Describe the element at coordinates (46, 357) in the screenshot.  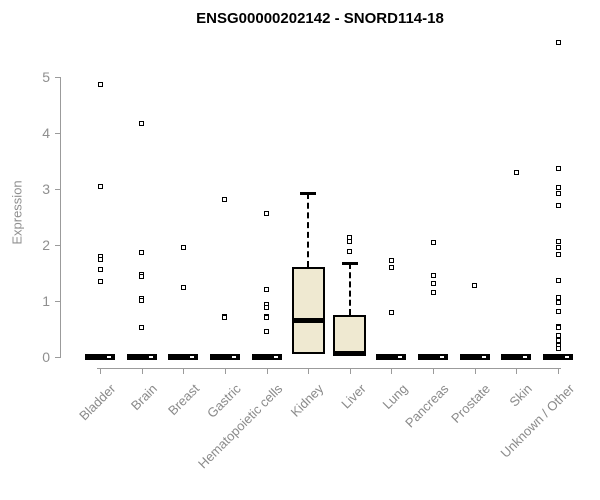
I see `y-tick-label: 0` at that location.